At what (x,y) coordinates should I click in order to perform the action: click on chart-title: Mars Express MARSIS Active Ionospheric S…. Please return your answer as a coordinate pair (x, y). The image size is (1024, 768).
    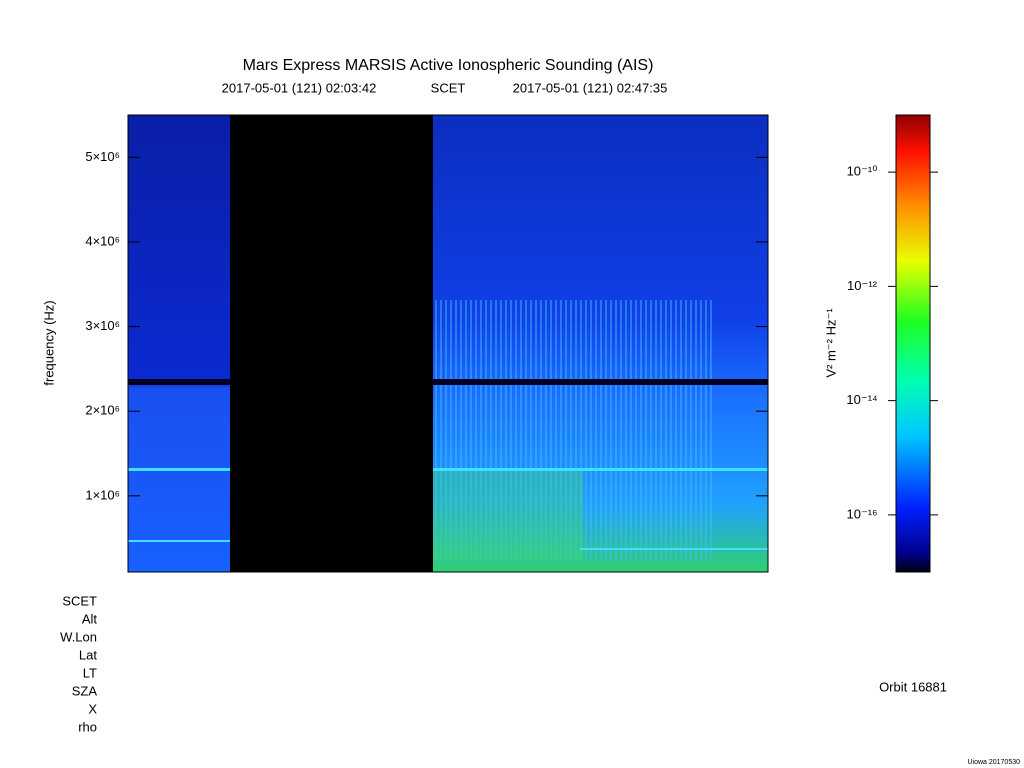
    Looking at the image, I should click on (448, 65).